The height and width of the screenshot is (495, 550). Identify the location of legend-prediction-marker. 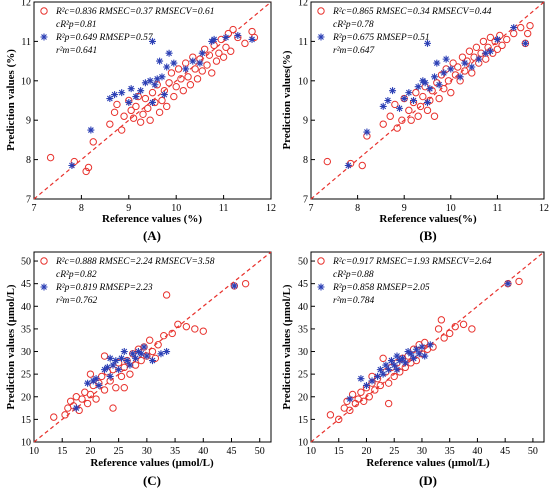
(321, 287).